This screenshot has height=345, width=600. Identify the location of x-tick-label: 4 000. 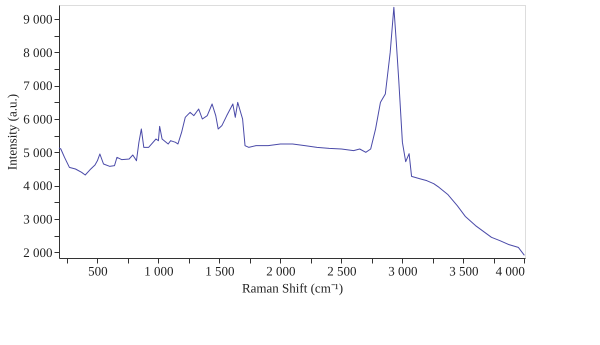
(510, 271).